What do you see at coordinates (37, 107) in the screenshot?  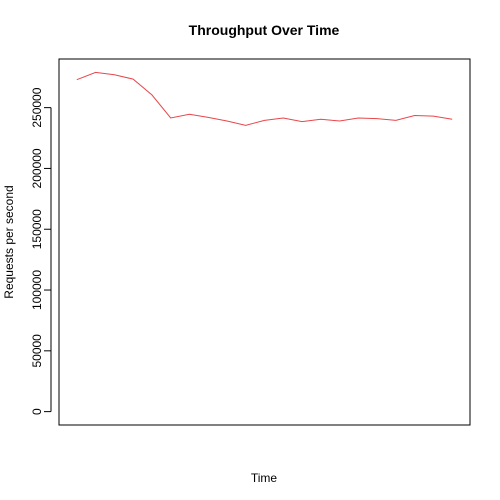 I see `y-tick-label: 250000` at bounding box center [37, 107].